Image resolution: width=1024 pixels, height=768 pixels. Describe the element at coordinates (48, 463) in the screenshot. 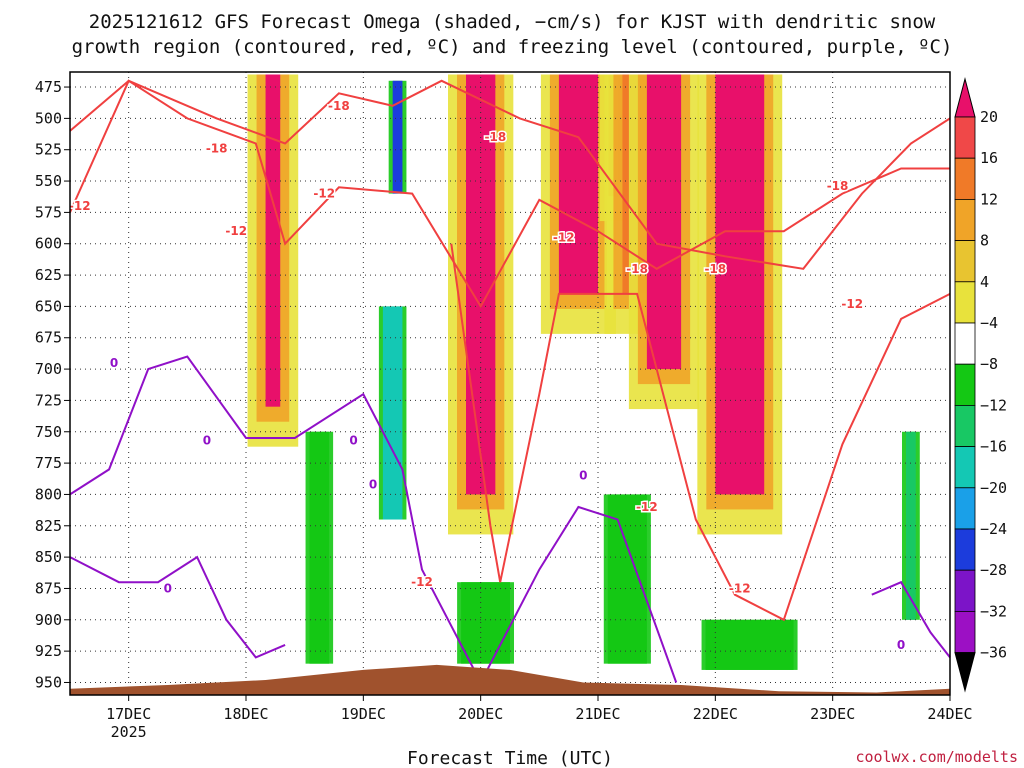

I see `y-tick-label: 775` at that location.